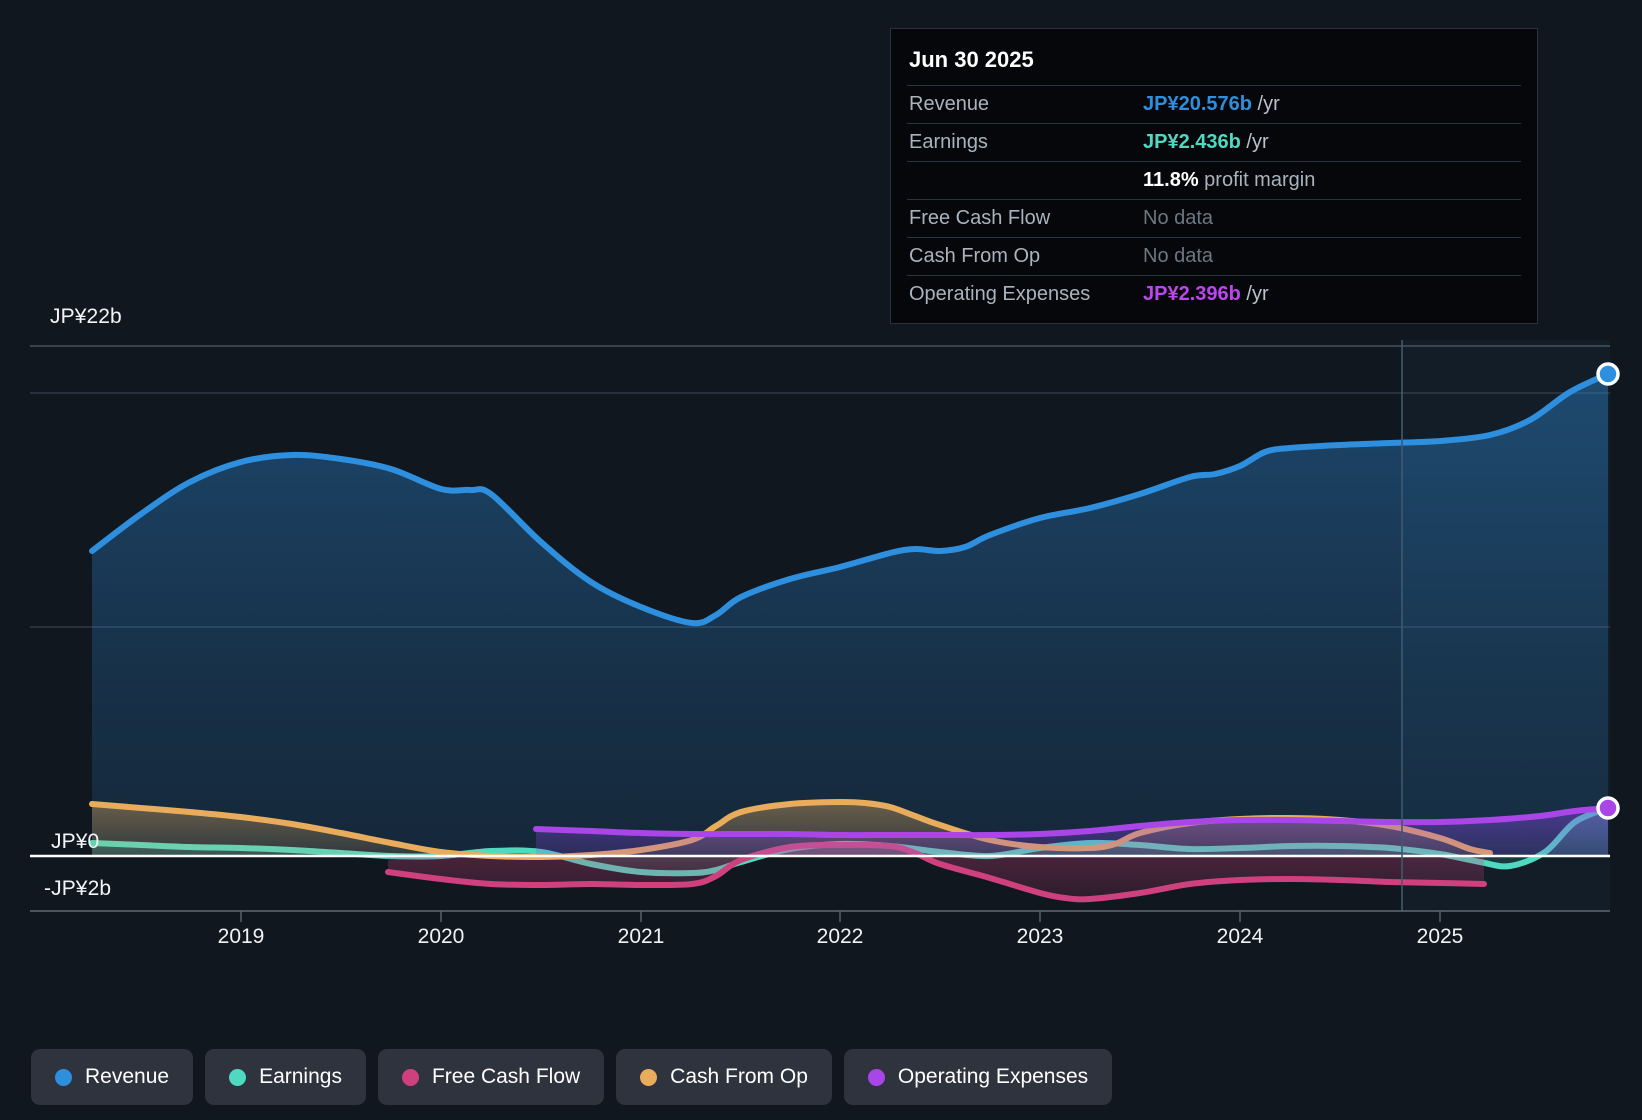 The width and height of the screenshot is (1642, 1120). I want to click on tooltip-row: Operating Expenses JP¥2.396b /yr, so click(1214, 294).